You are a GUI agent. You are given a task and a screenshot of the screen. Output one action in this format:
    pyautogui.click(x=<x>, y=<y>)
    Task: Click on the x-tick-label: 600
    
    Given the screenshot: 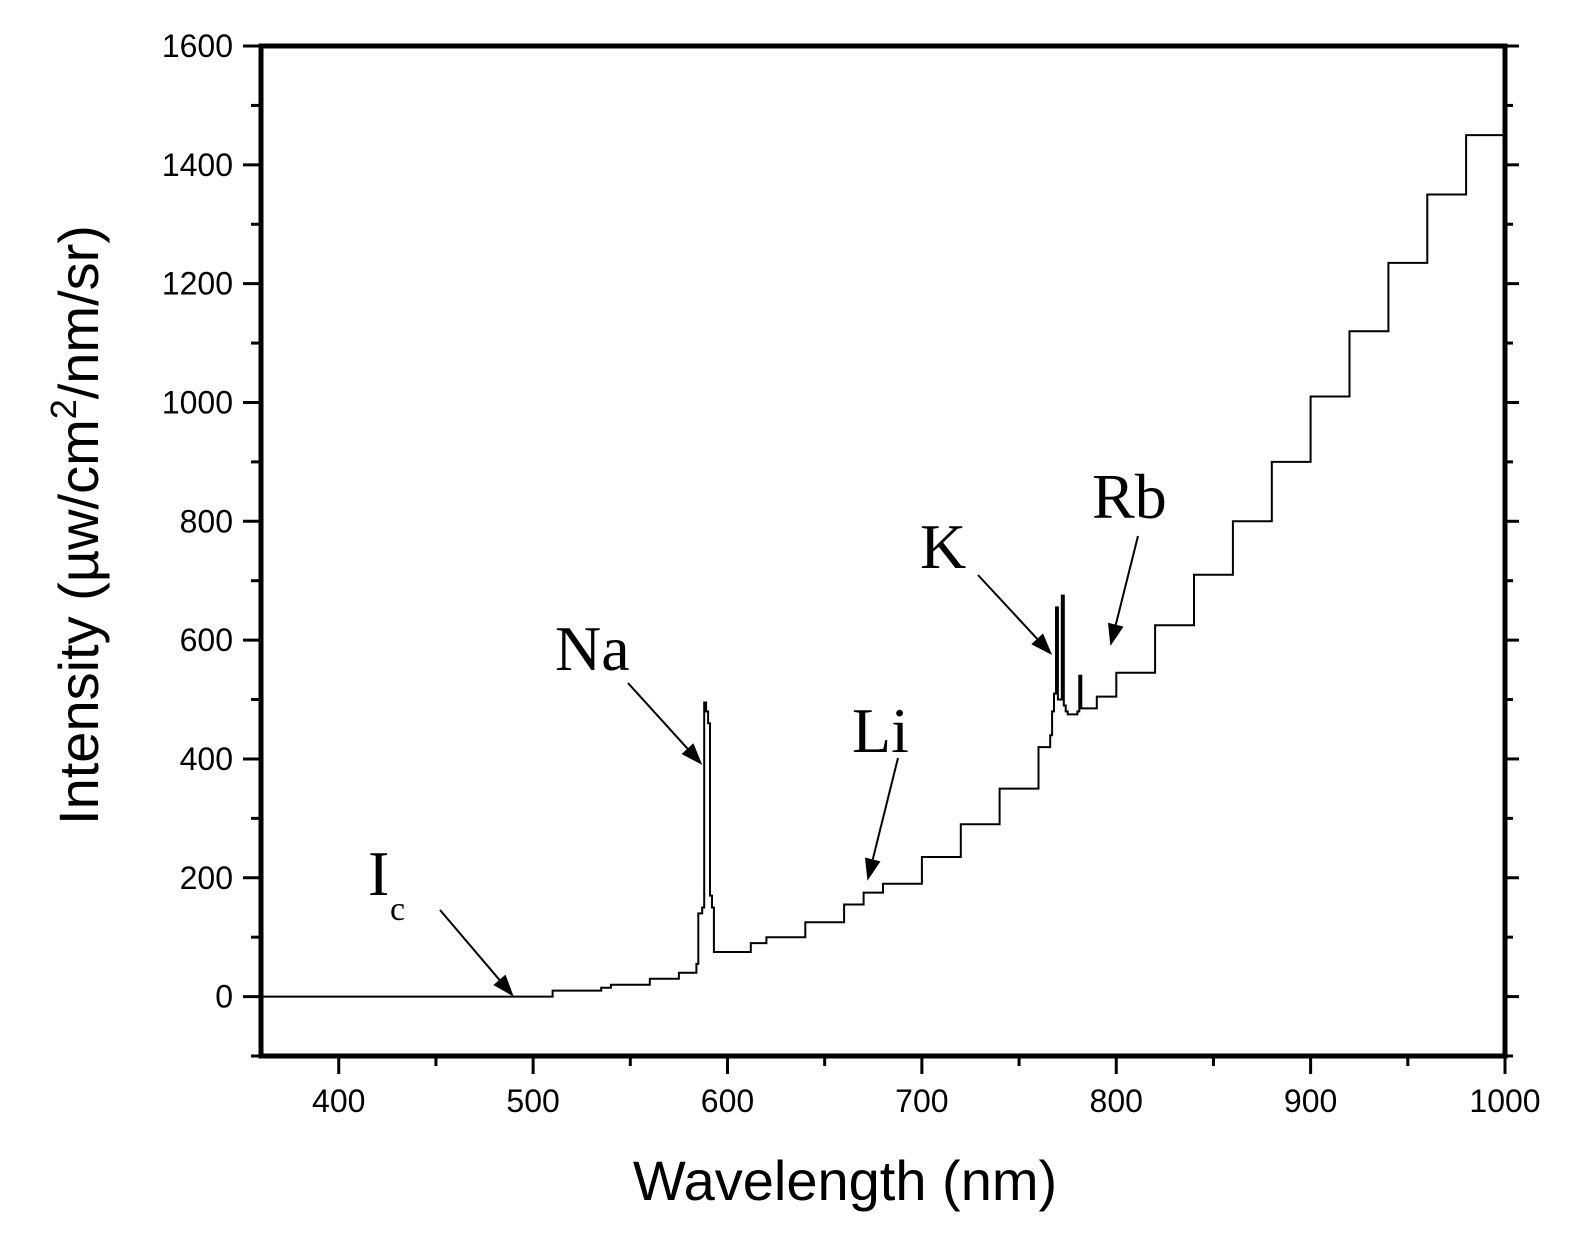 What is the action you would take?
    pyautogui.click(x=727, y=1101)
    